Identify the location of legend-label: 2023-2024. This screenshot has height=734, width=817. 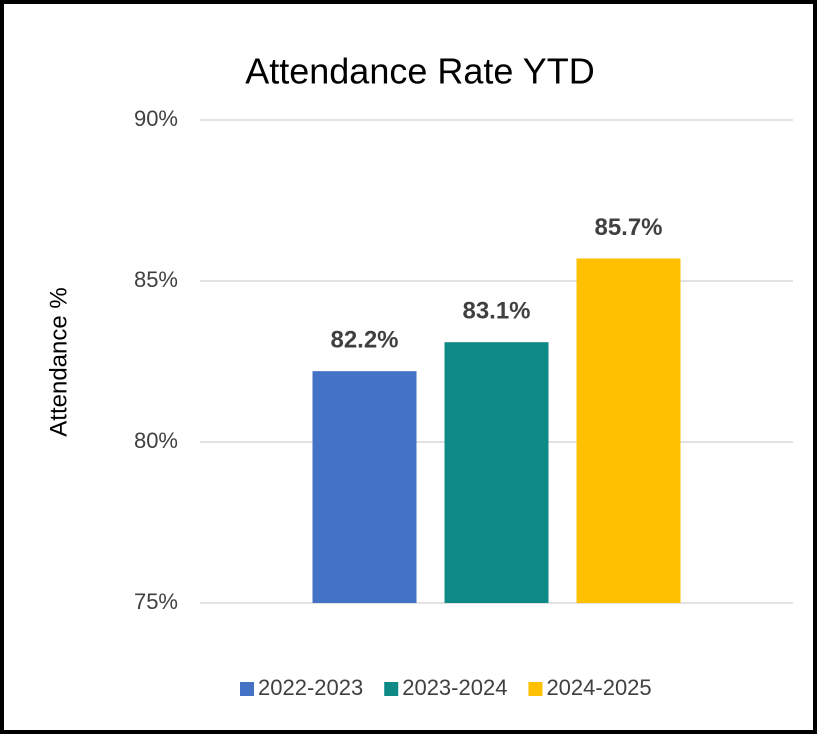
(454, 687).